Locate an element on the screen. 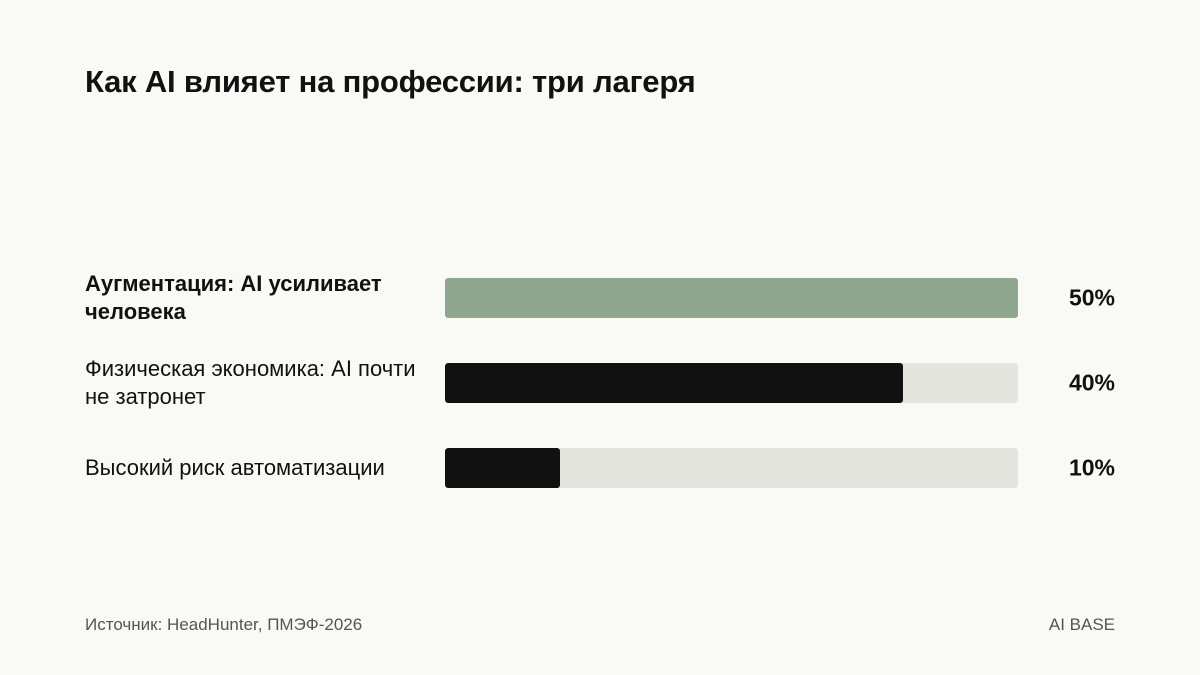 This screenshot has width=1200, height=675. chart-title: Как AI влияет на профессии: три лагеря is located at coordinates (390, 81).